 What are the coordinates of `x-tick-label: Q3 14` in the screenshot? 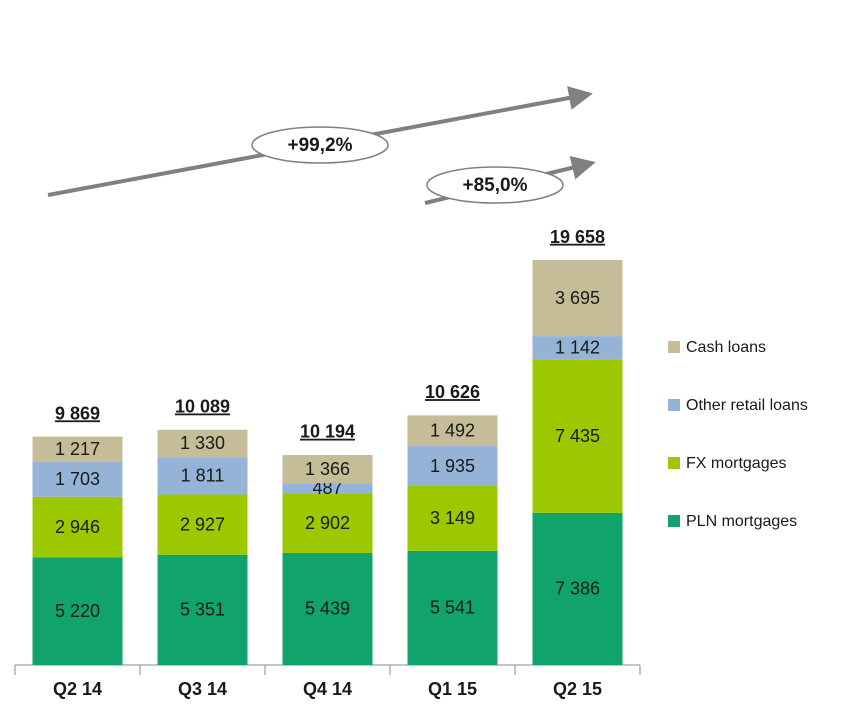 It's located at (202, 689).